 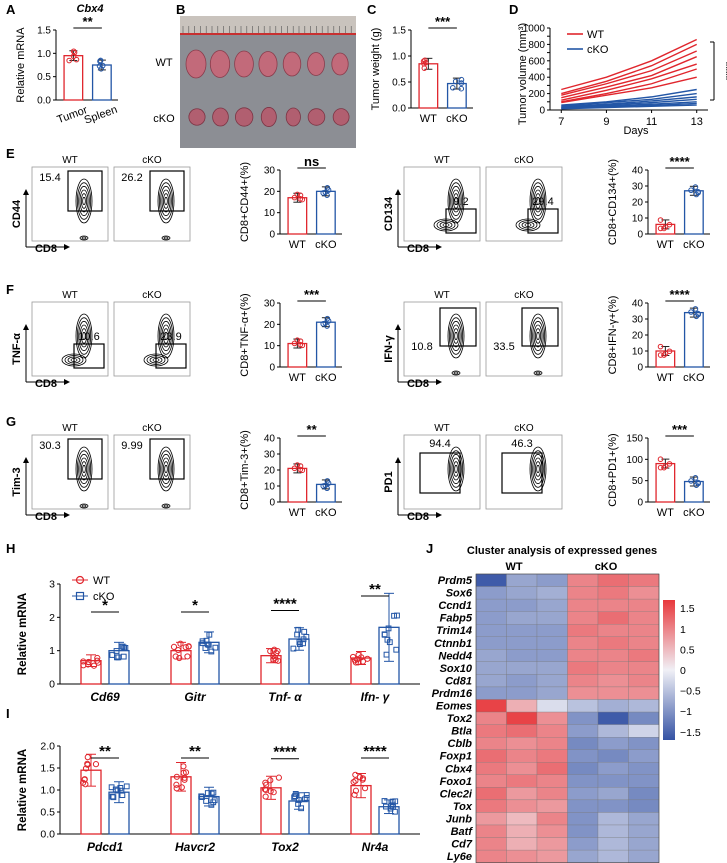 I want to click on flow-F2-cKO-contour, so click(x=538, y=336).